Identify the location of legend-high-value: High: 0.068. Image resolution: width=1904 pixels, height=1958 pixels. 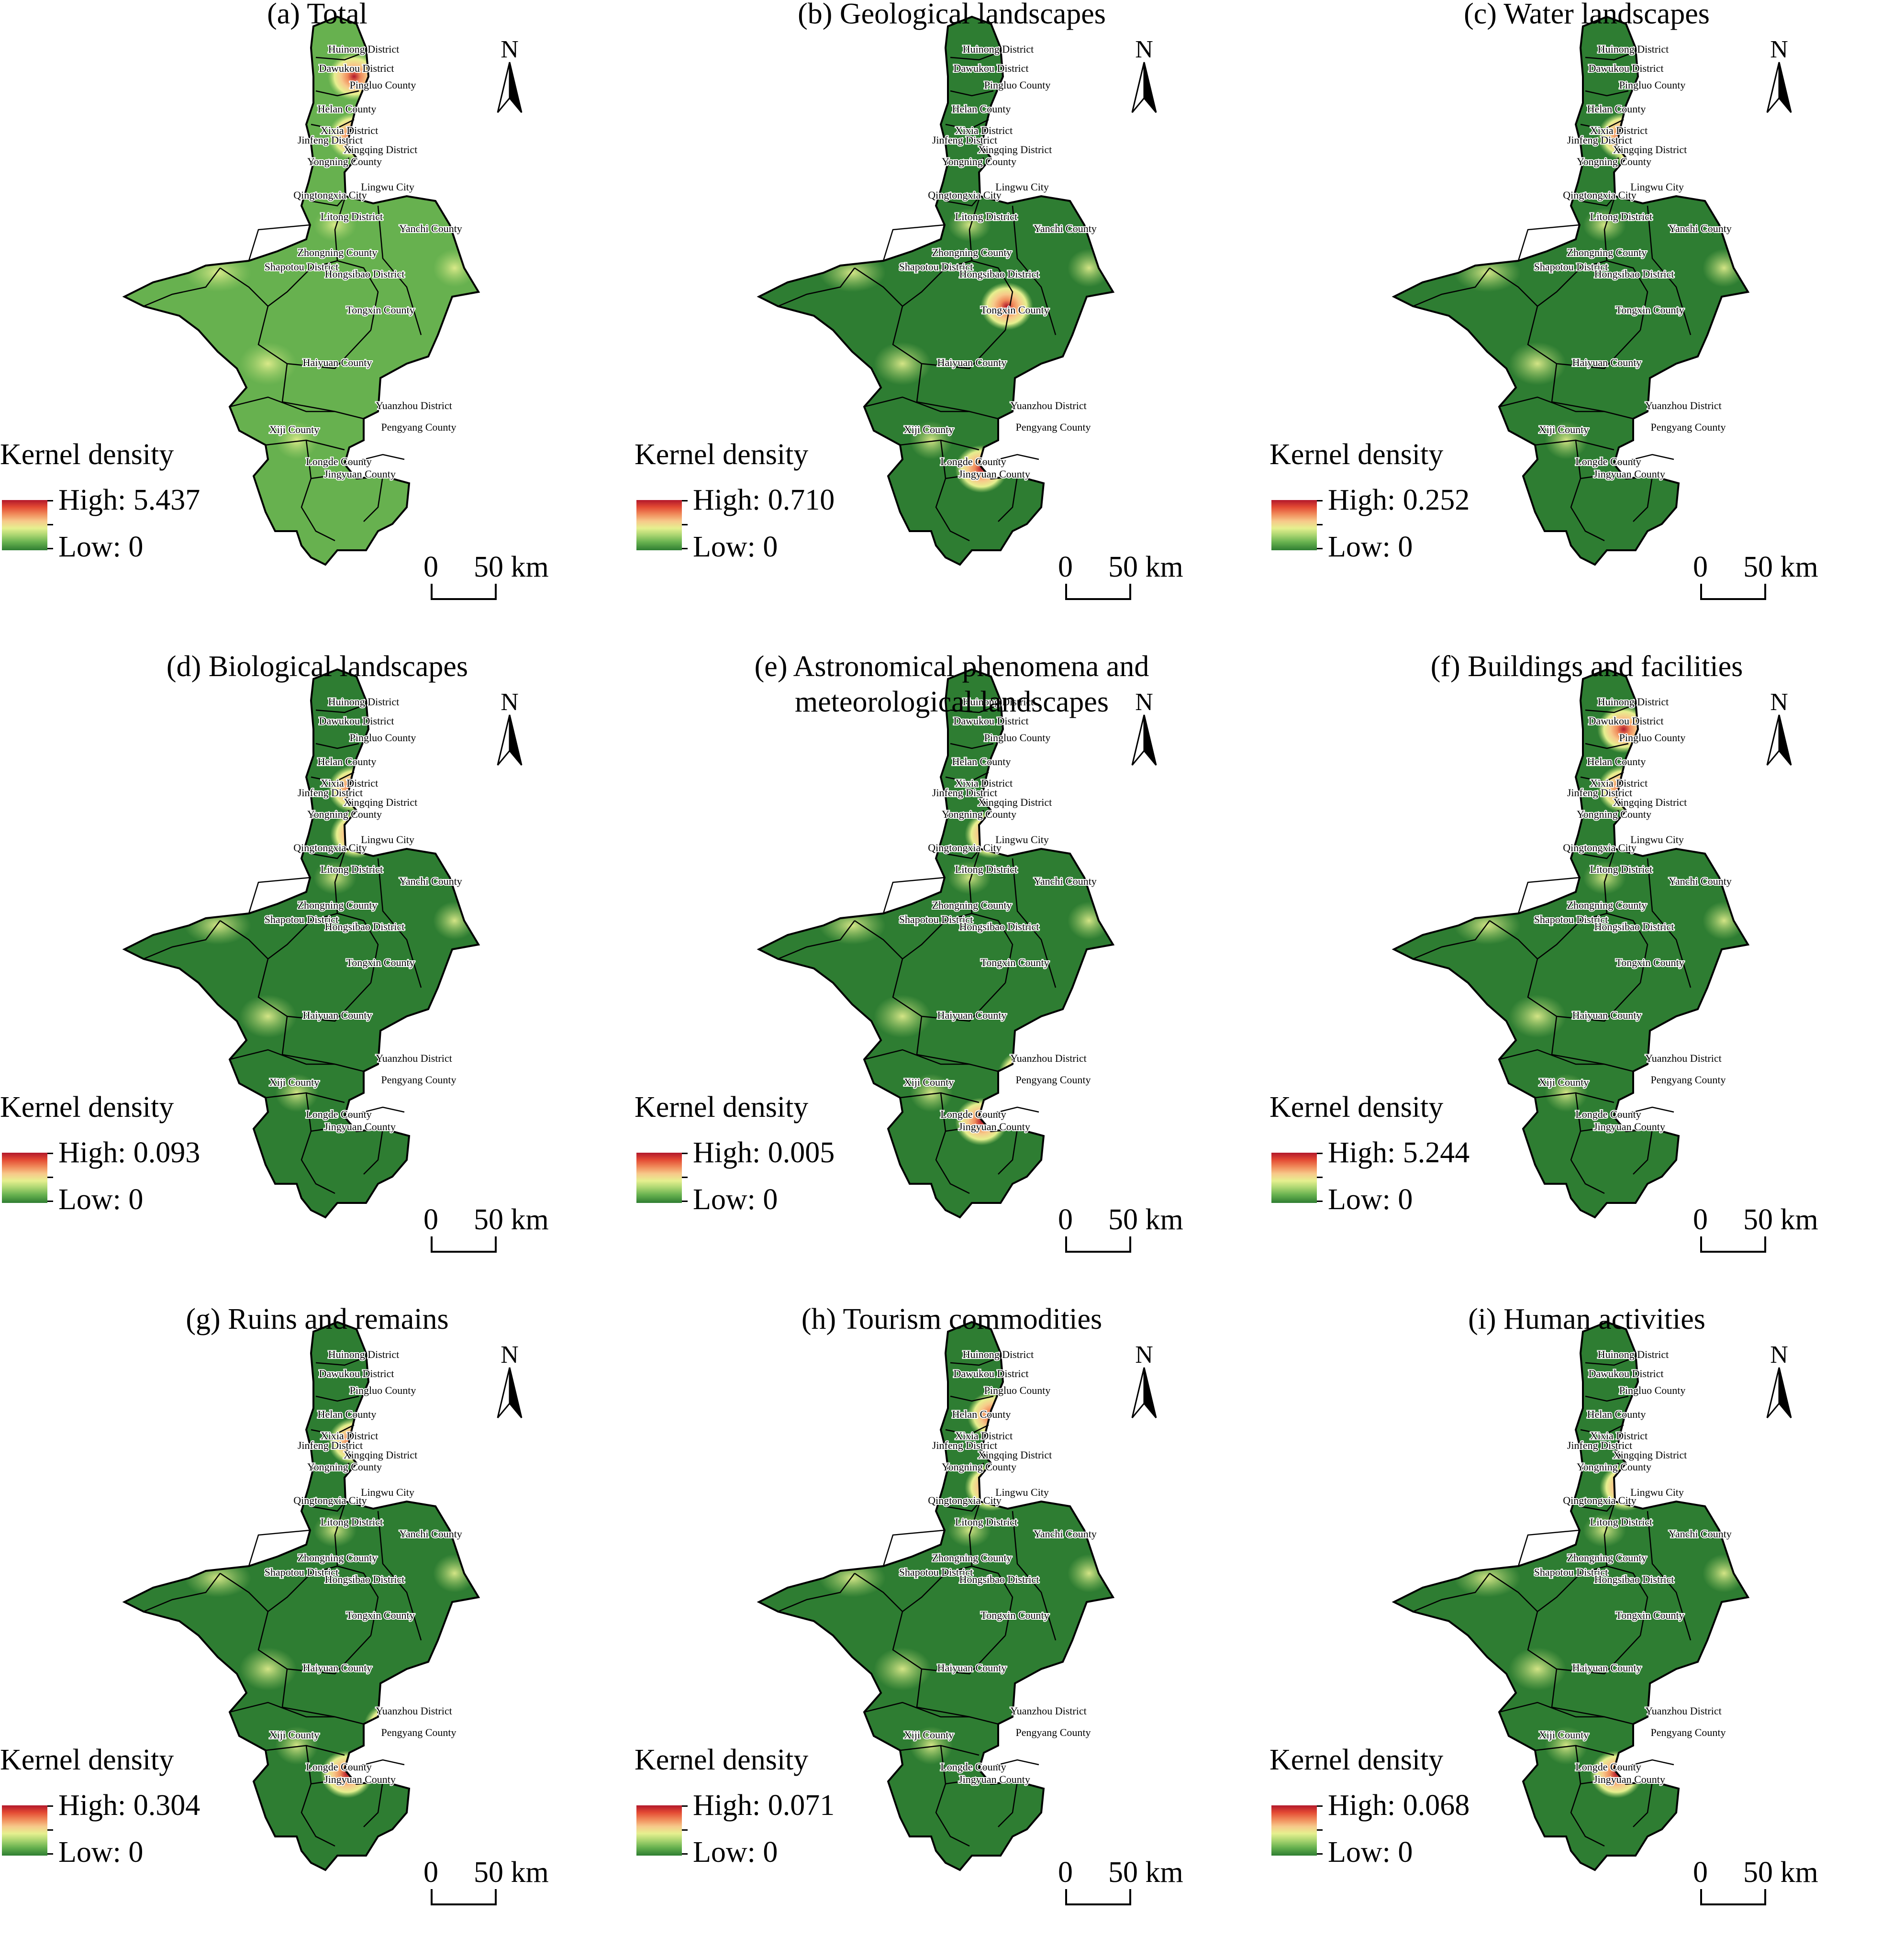
(1399, 1806).